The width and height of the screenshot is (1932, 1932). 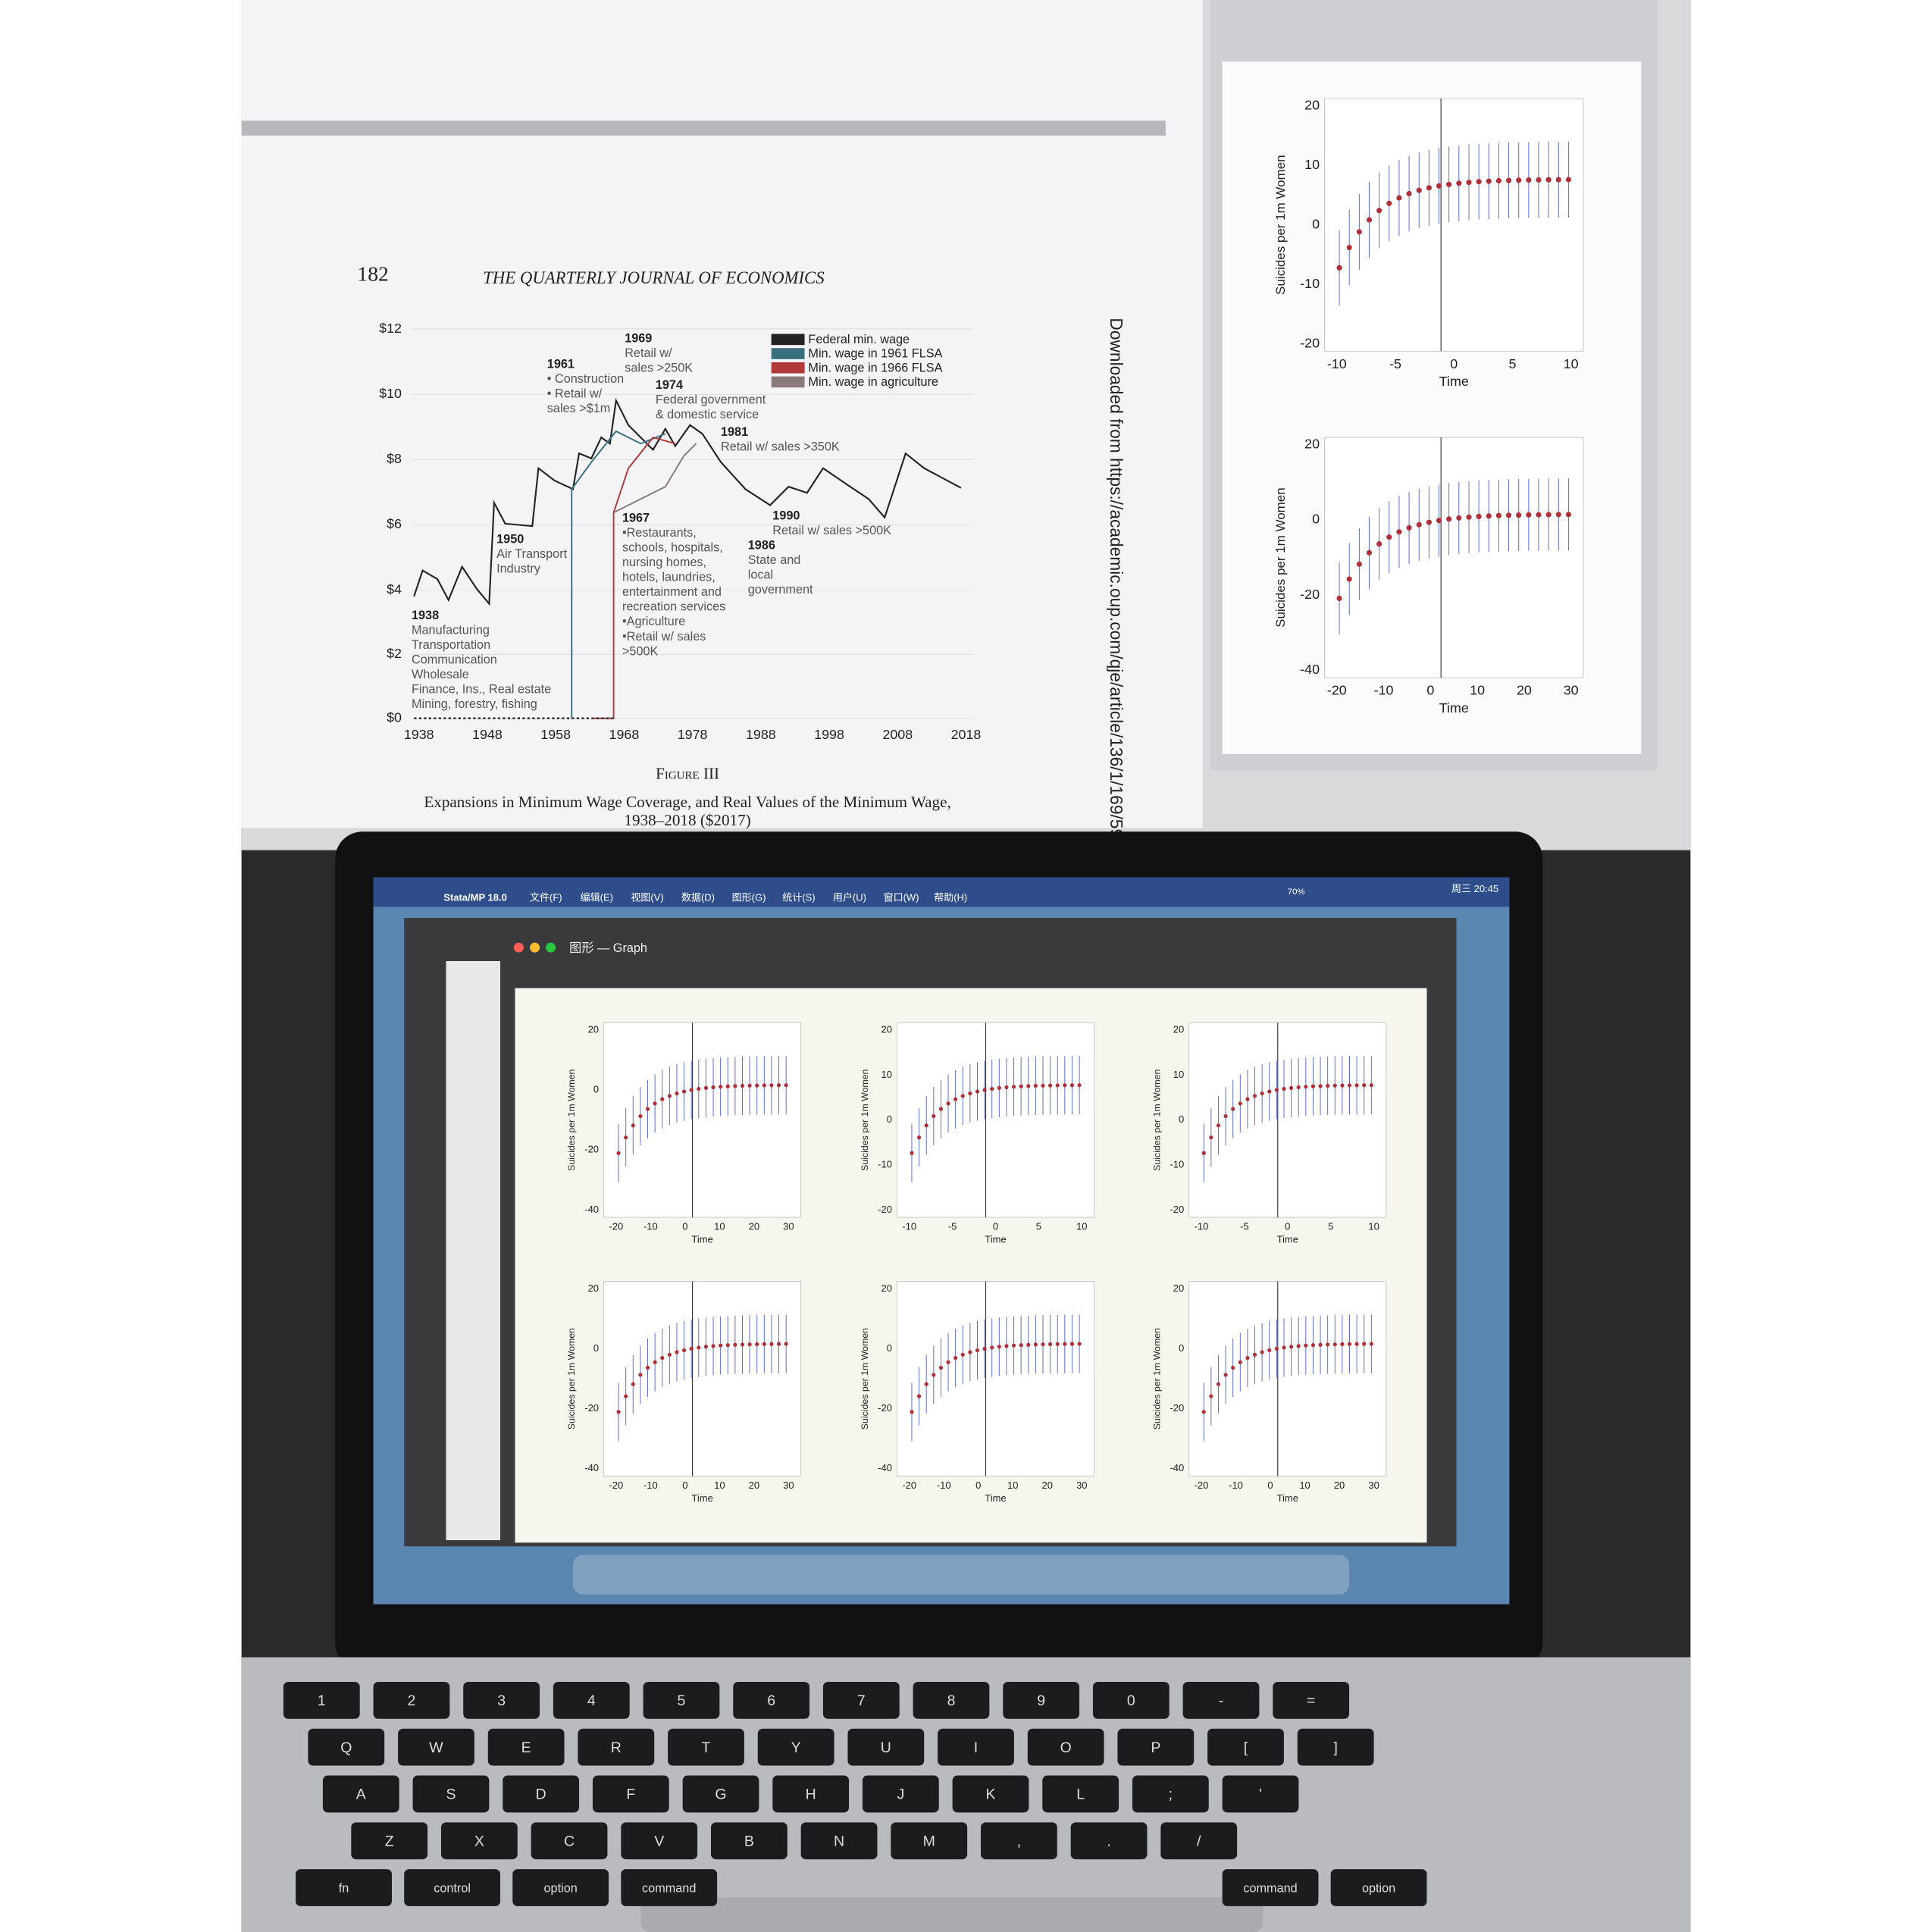 I want to click on key-label: 9, so click(x=1041, y=1701).